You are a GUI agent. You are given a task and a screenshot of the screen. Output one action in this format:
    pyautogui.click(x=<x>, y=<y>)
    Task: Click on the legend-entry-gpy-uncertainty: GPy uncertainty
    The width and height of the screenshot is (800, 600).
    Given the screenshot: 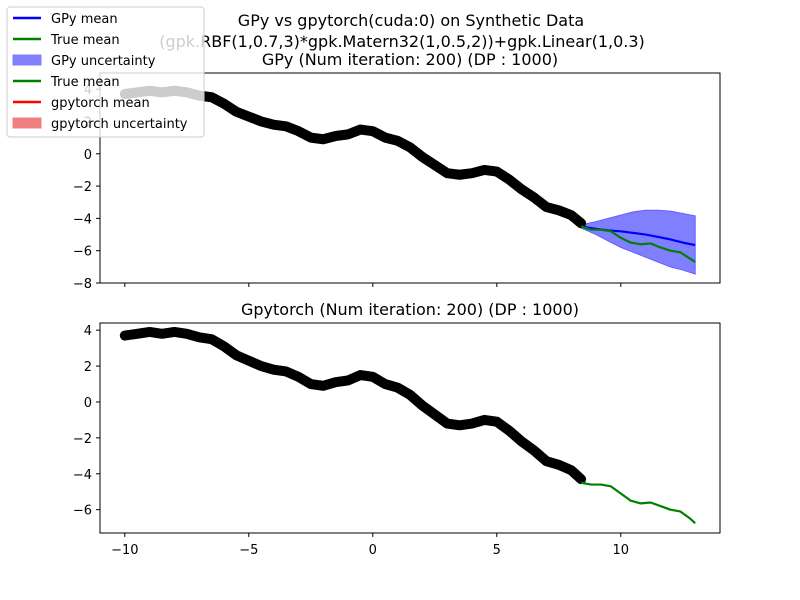 What is the action you would take?
    pyautogui.click(x=84, y=61)
    